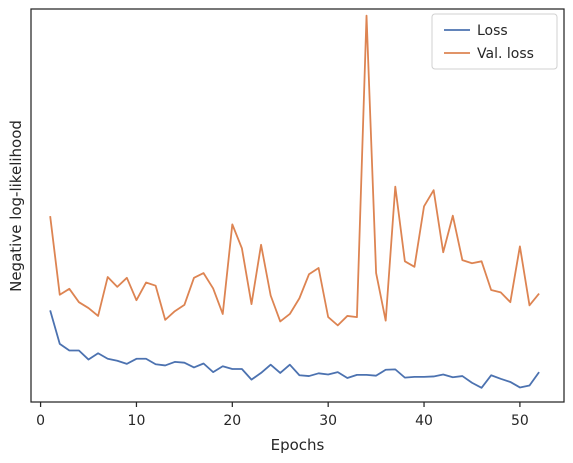 Image resolution: width=573 pixels, height=463 pixels. Describe the element at coordinates (298, 445) in the screenshot. I see `x-axis-label: Epochs` at that location.